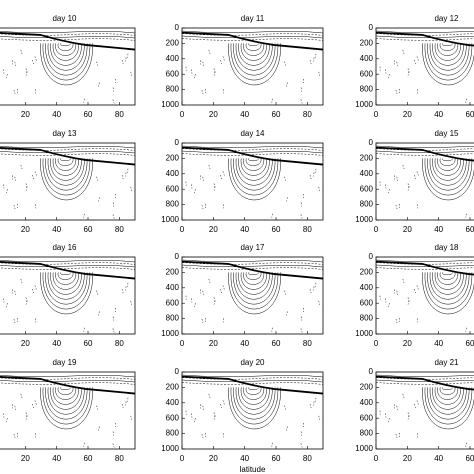 Image resolution: width=474 pixels, height=474 pixels. I want to click on x-tick-label: 80, so click(119, 114).